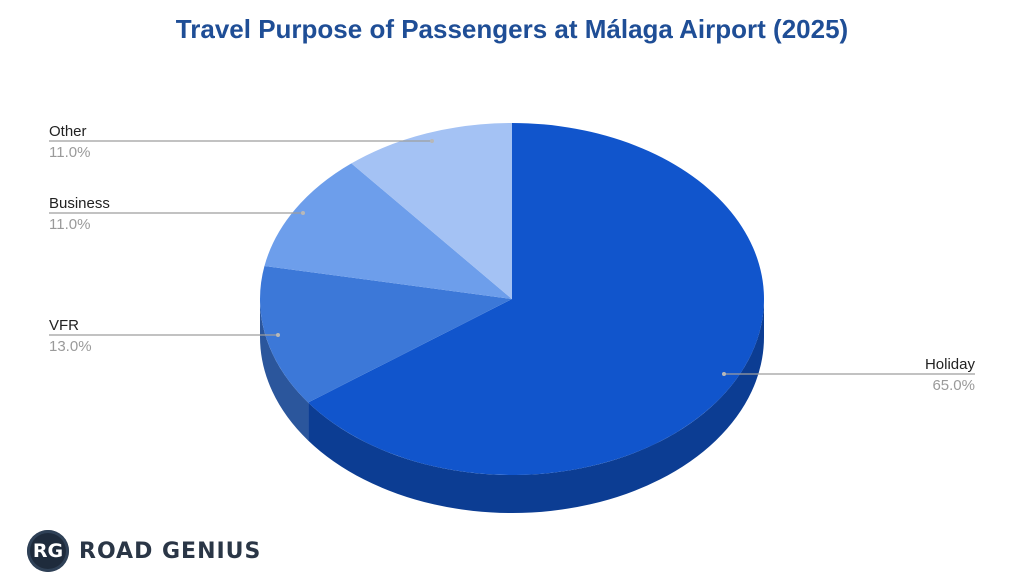  I want to click on label-business: Business, so click(79, 203).